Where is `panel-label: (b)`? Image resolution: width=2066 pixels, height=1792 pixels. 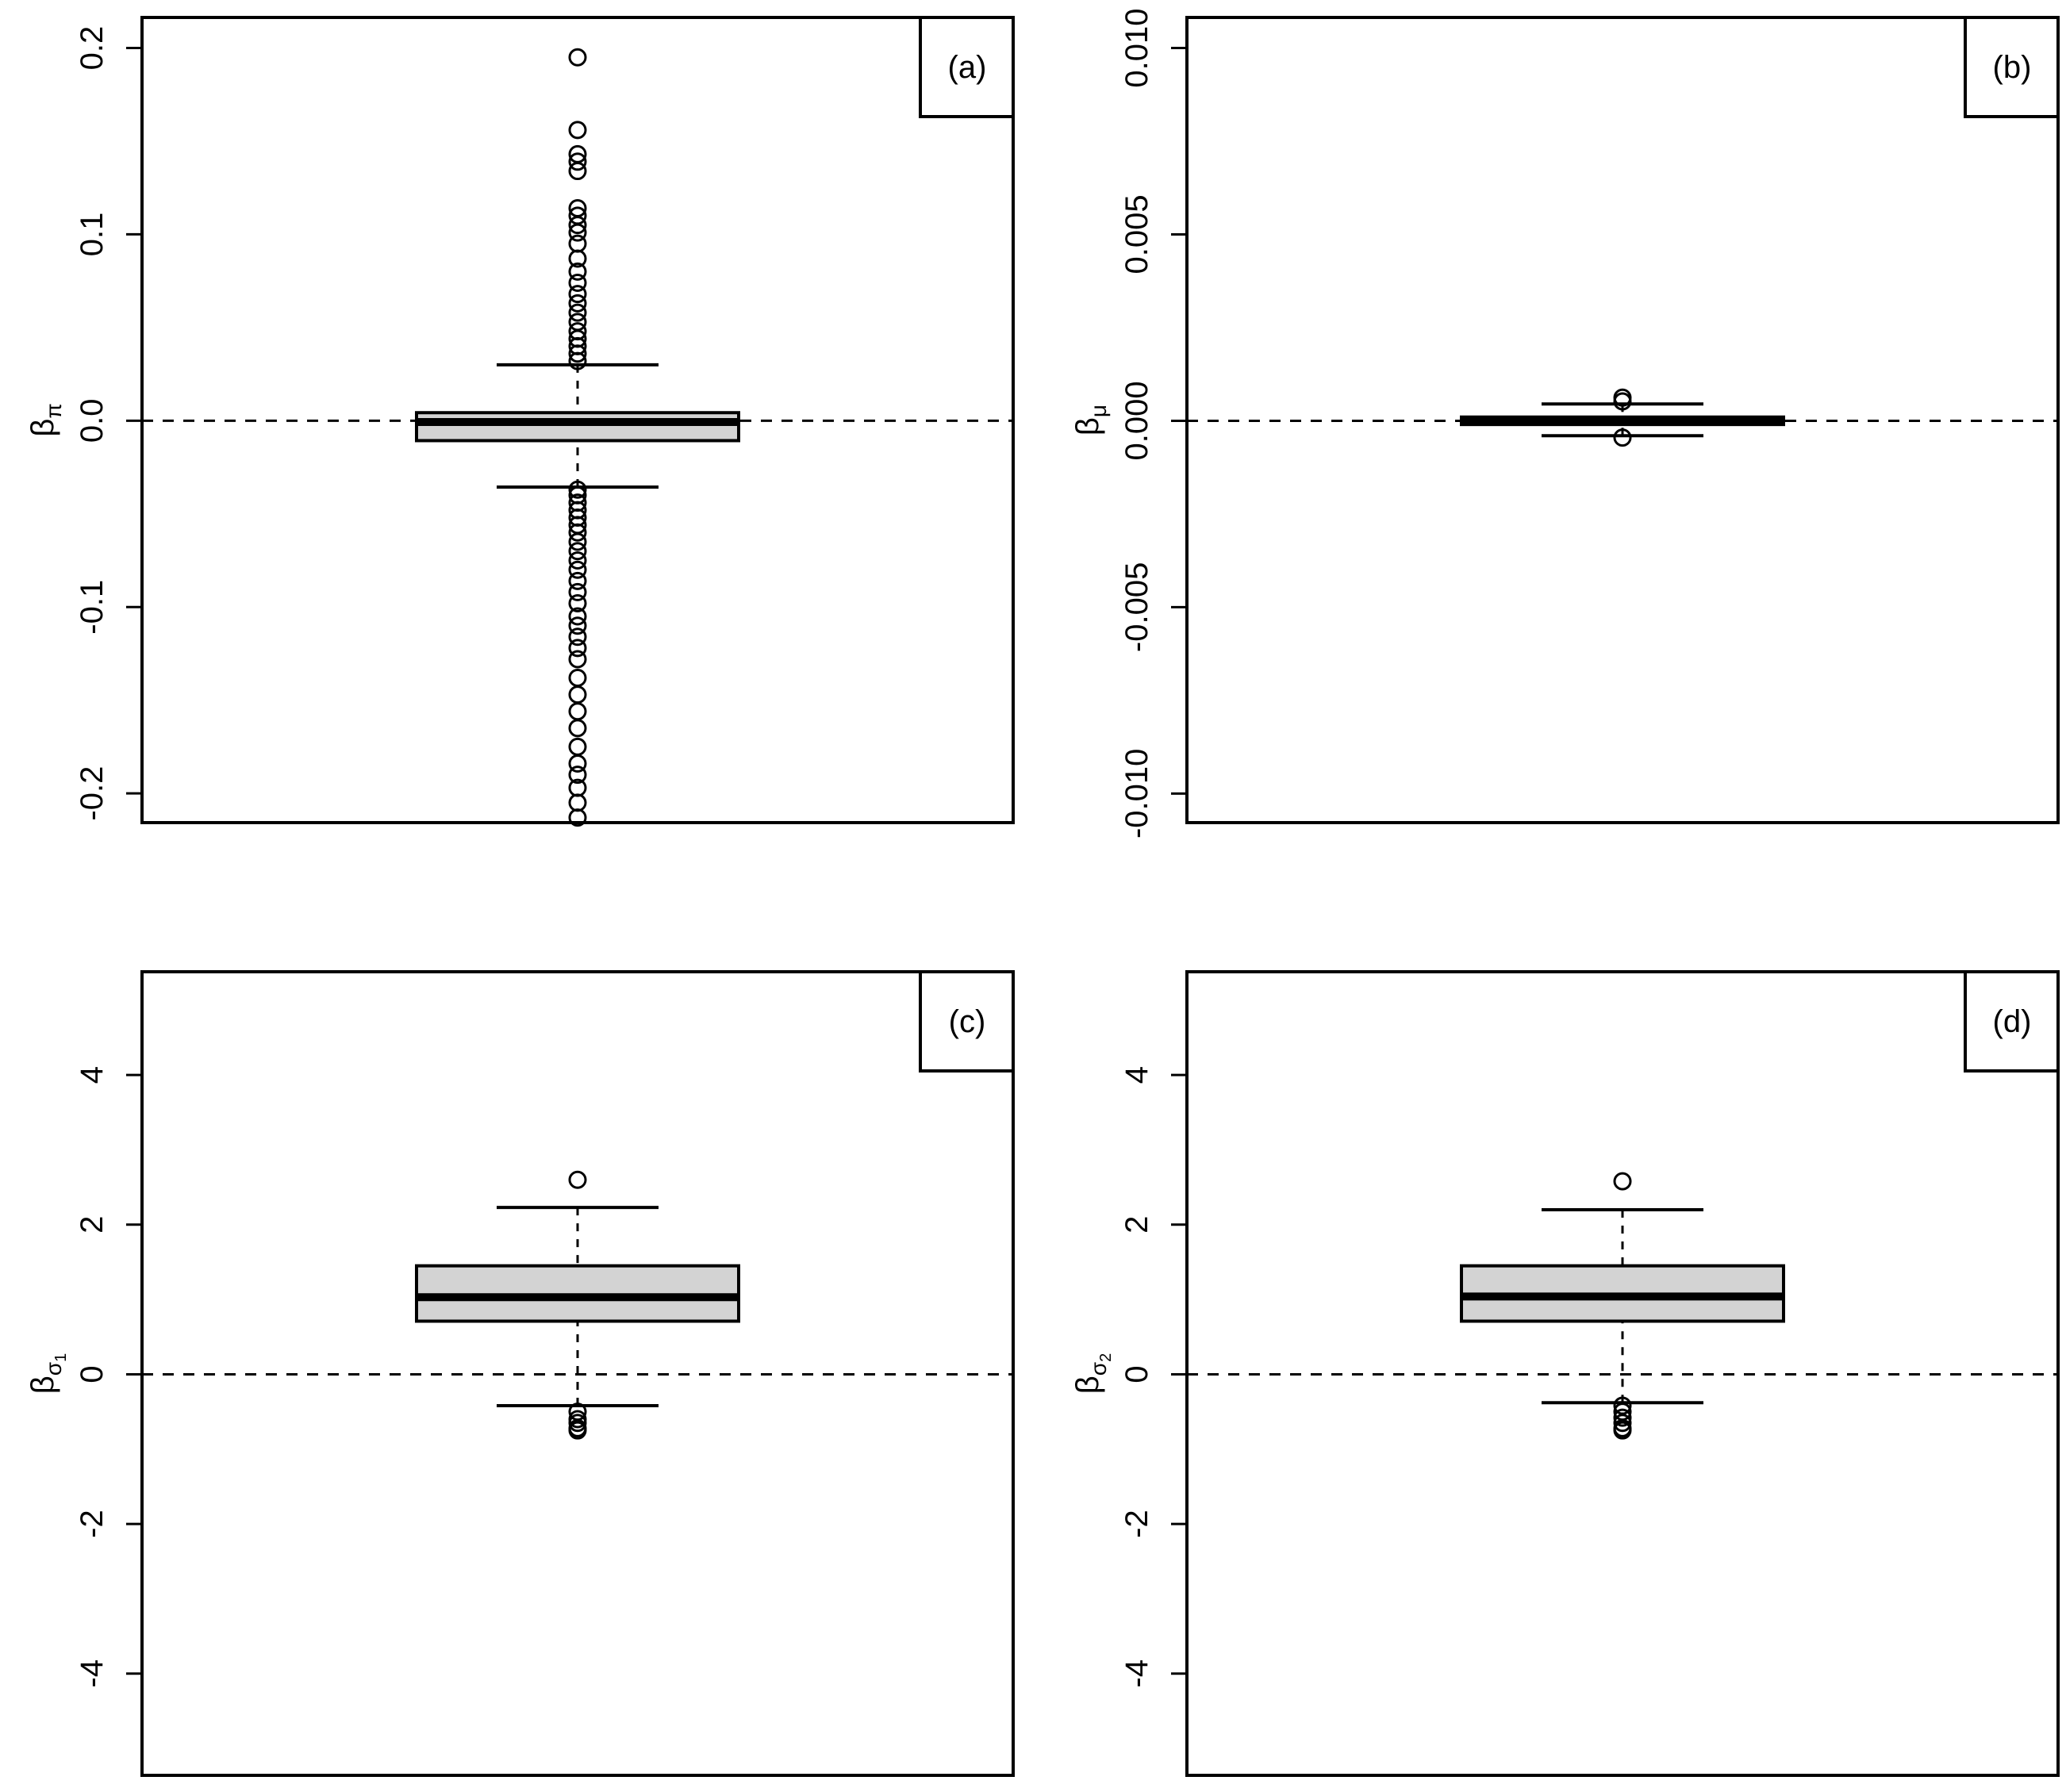
panel-label: (b) is located at coordinates (2013, 67).